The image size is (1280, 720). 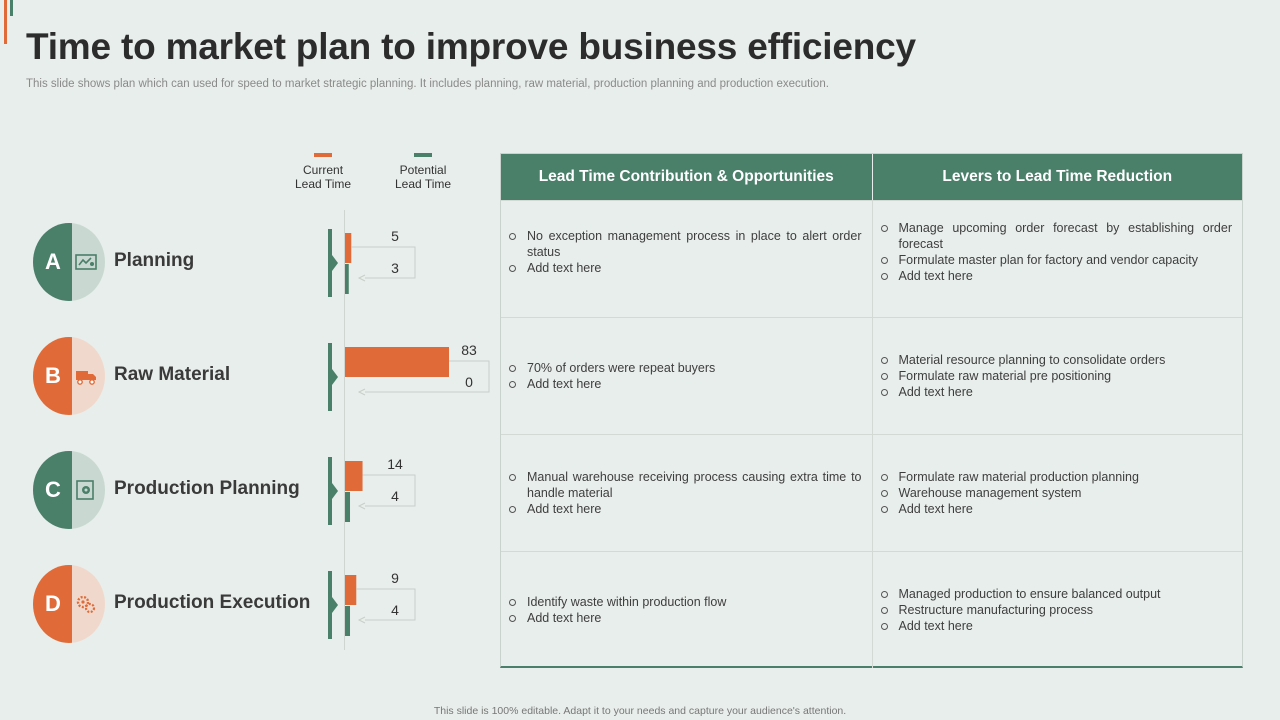 I want to click on data-label-current: 5, so click(x=395, y=236).